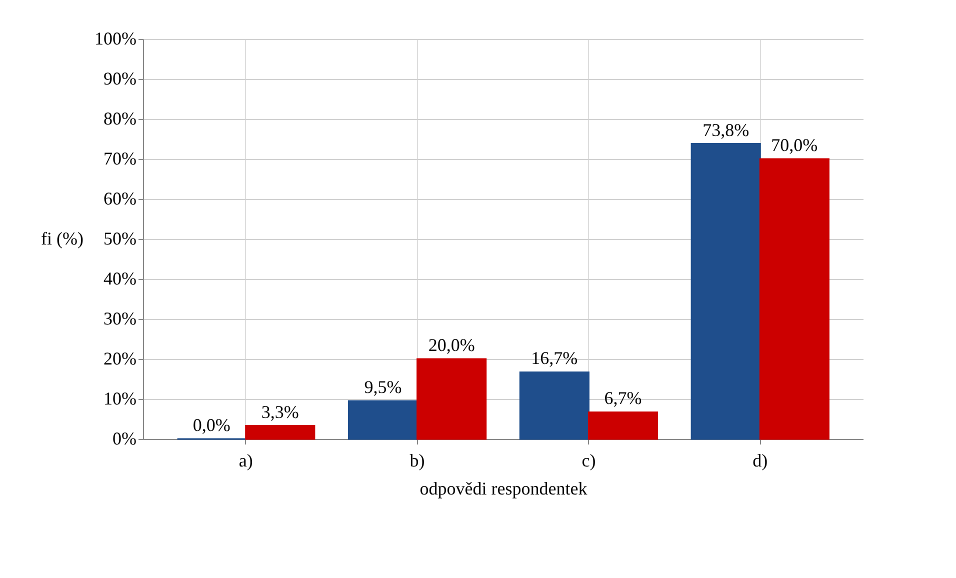 The width and height of the screenshot is (956, 578). Describe the element at coordinates (245, 460) in the screenshot. I see `x-tick-label: a)` at that location.